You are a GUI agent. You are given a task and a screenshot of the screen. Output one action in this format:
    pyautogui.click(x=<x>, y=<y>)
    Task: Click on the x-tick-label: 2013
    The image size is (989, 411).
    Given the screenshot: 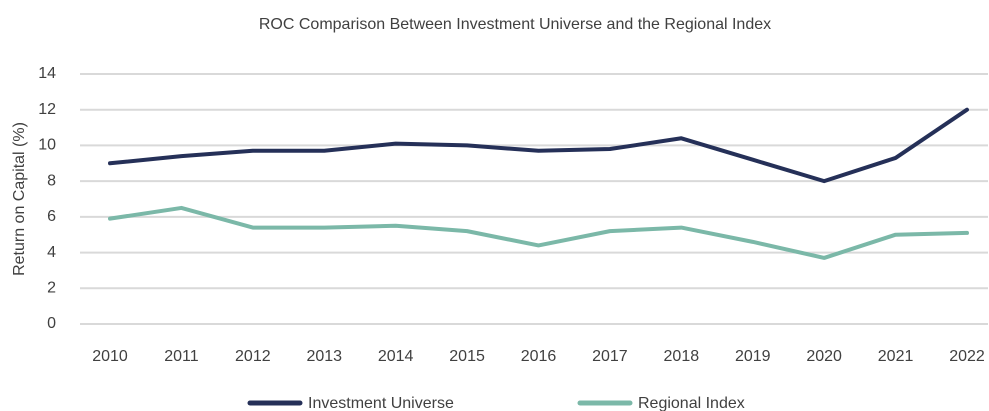 What is the action you would take?
    pyautogui.click(x=324, y=356)
    